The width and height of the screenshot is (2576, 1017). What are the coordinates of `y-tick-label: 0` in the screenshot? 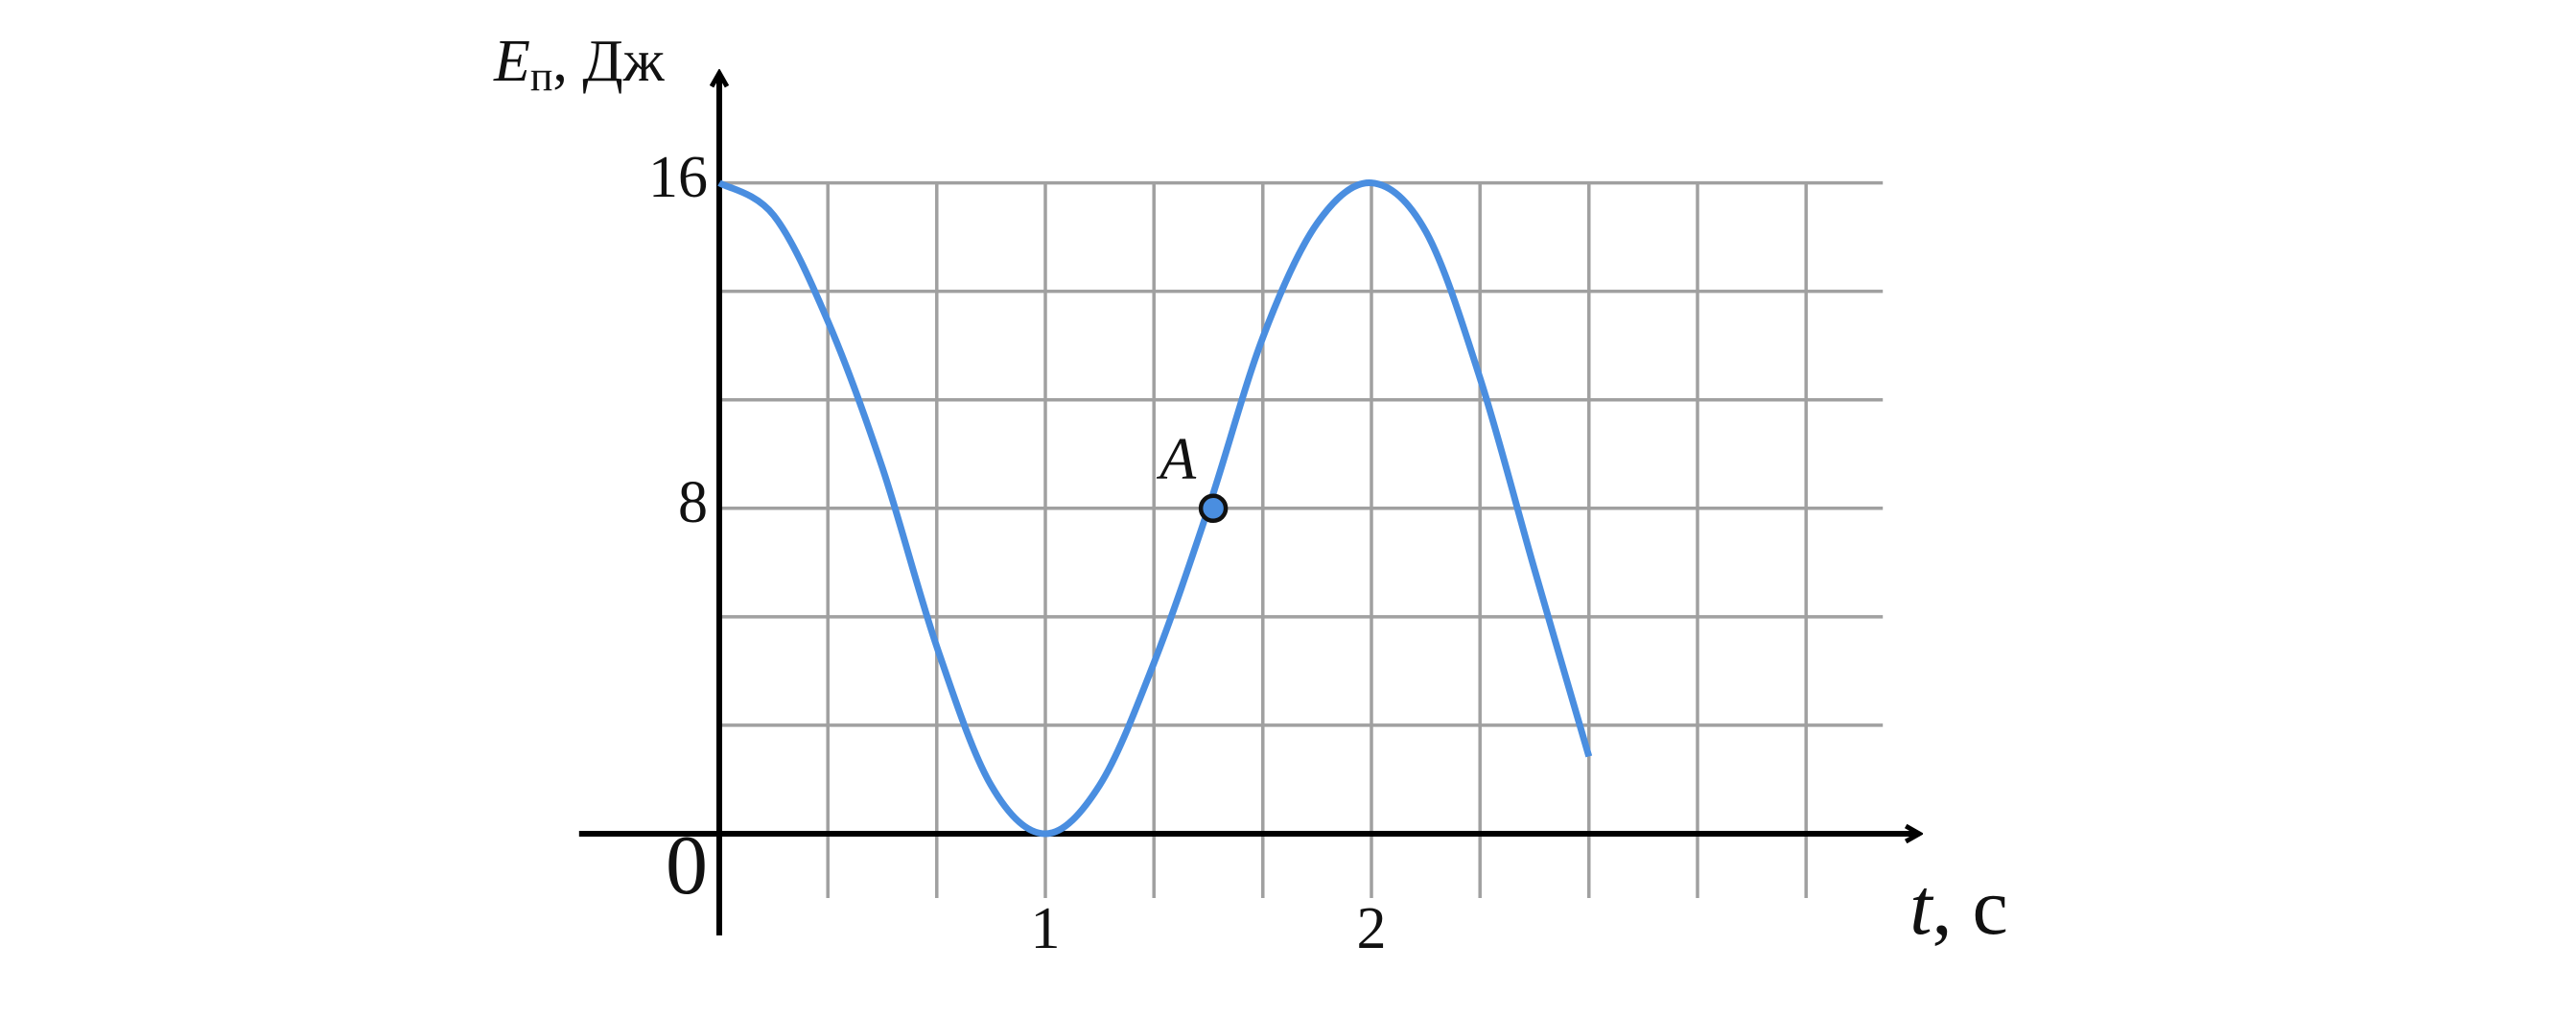 It's located at (687, 865).